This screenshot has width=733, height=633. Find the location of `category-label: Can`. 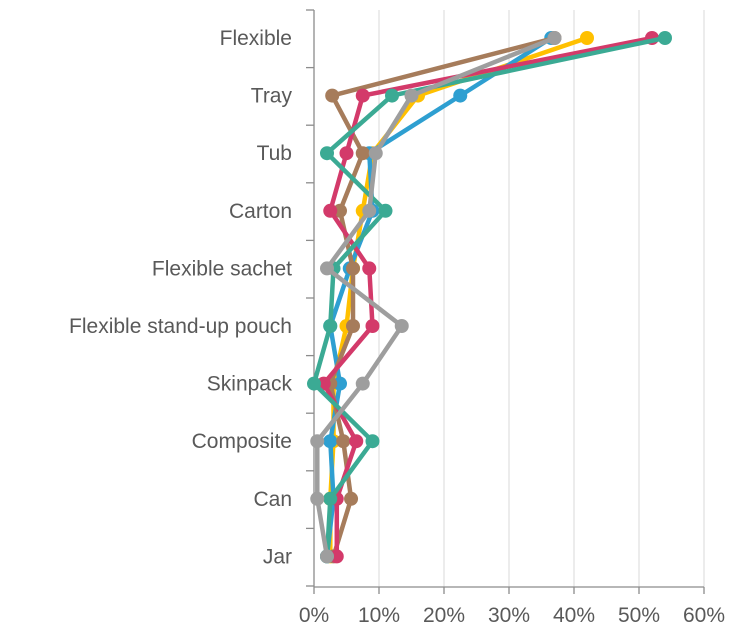

category-label: Can is located at coordinates (272, 499).